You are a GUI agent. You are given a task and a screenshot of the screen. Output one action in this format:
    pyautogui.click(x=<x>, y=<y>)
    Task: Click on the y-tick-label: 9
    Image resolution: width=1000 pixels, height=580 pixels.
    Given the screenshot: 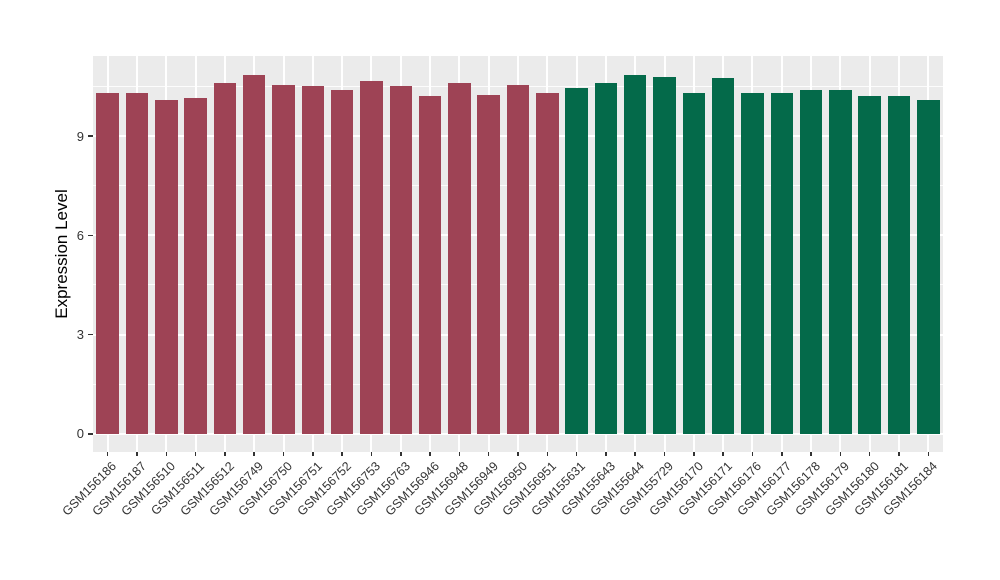 What is the action you would take?
    pyautogui.click(x=80, y=136)
    